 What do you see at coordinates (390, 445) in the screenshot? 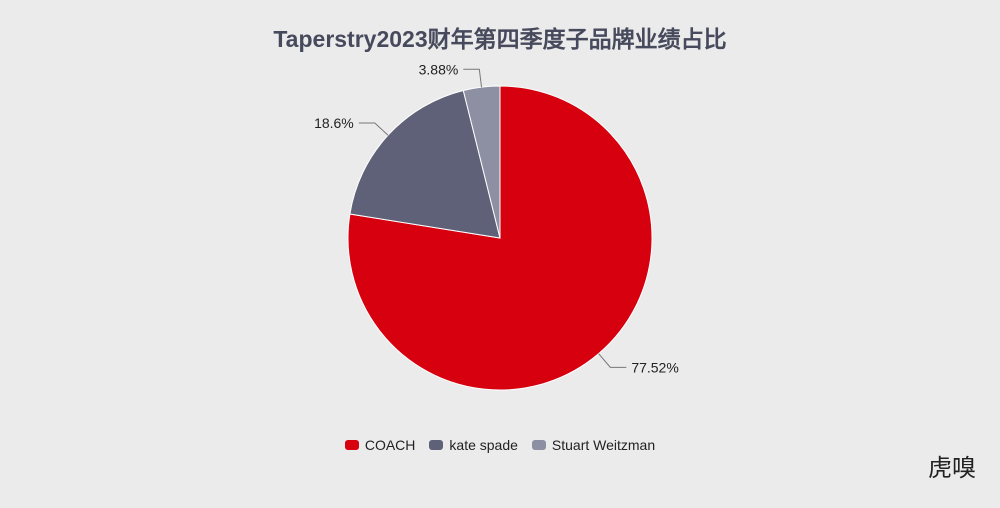
I see `legend-label: COACH` at bounding box center [390, 445].